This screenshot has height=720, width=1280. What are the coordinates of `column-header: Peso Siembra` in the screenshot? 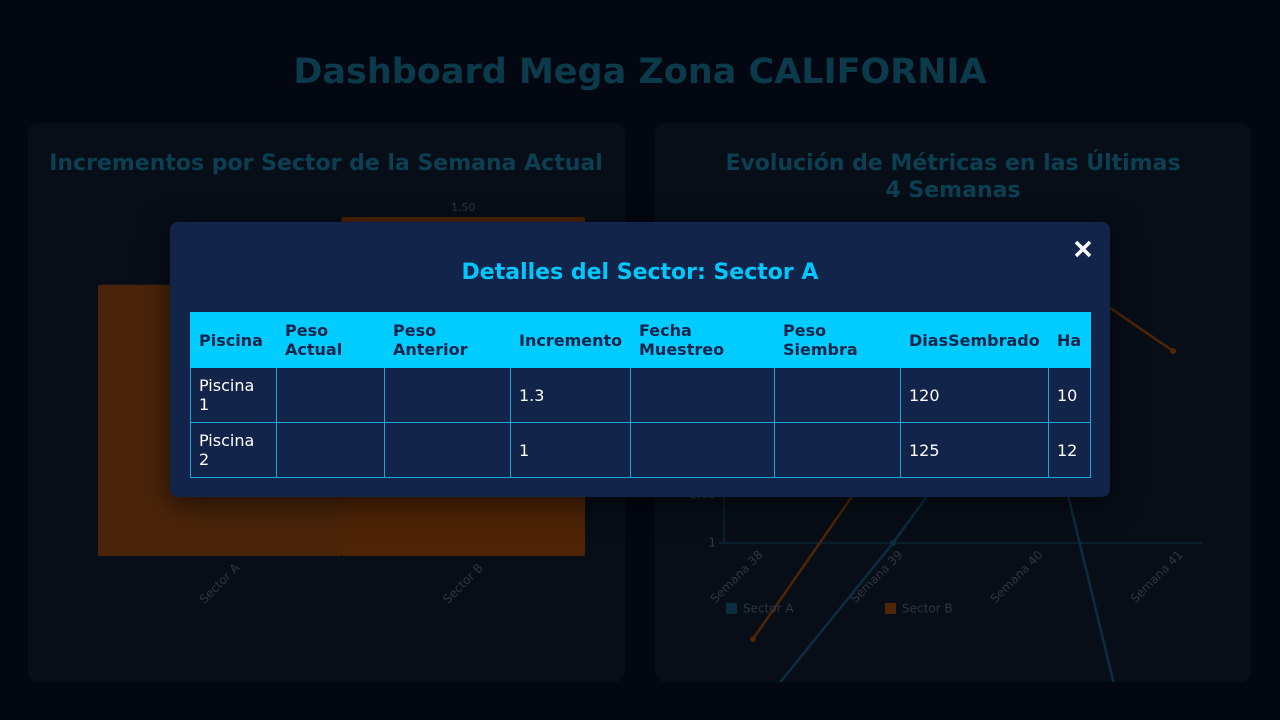 It's located at (837, 340).